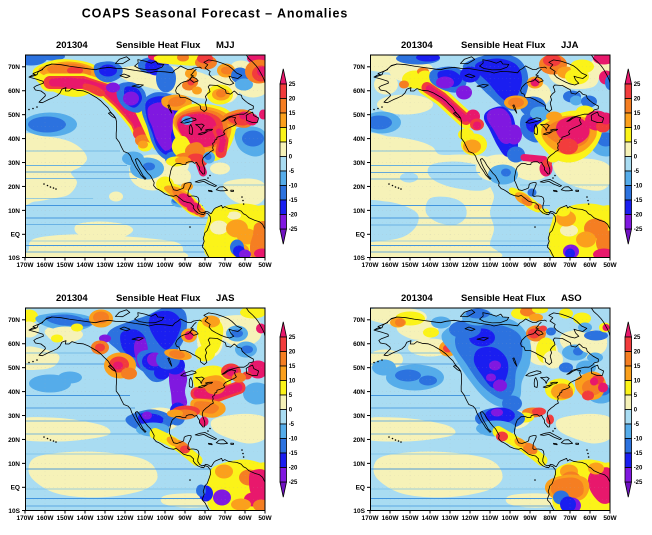  Describe the element at coordinates (571, 298) in the screenshot. I see `svg-text: ASO` at that location.